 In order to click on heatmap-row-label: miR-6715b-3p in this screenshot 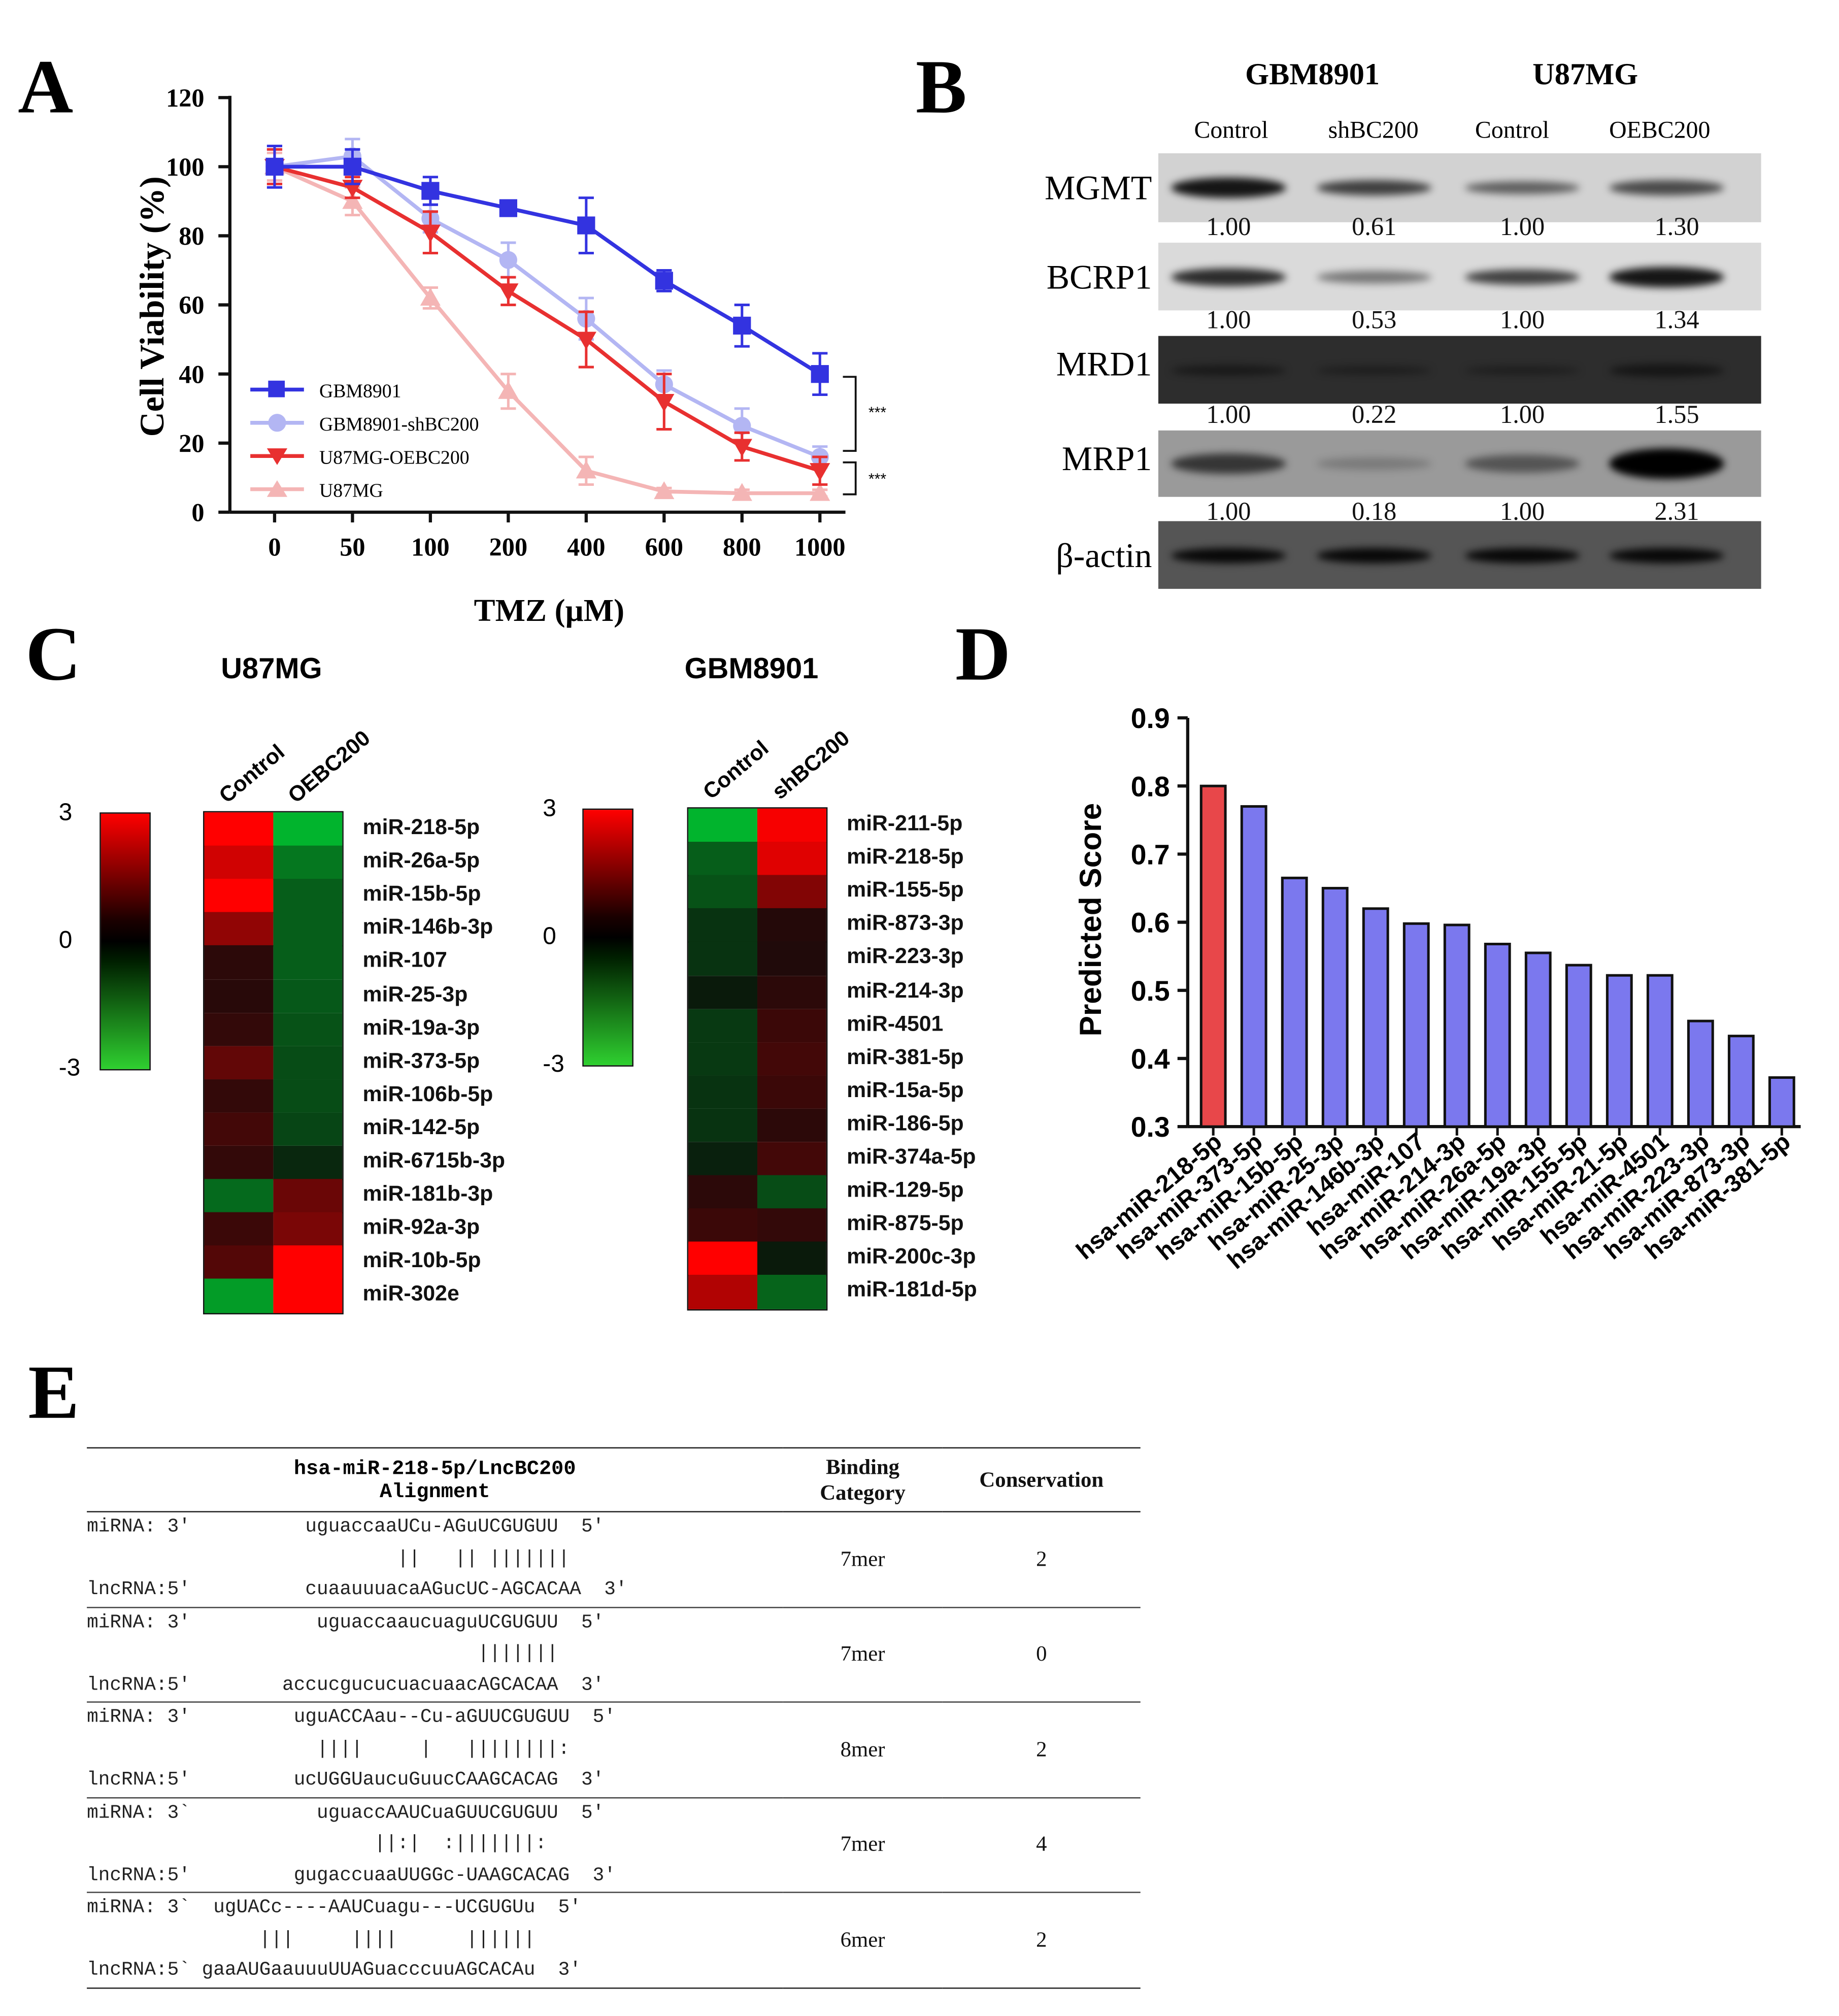, I will do `click(434, 1160)`.